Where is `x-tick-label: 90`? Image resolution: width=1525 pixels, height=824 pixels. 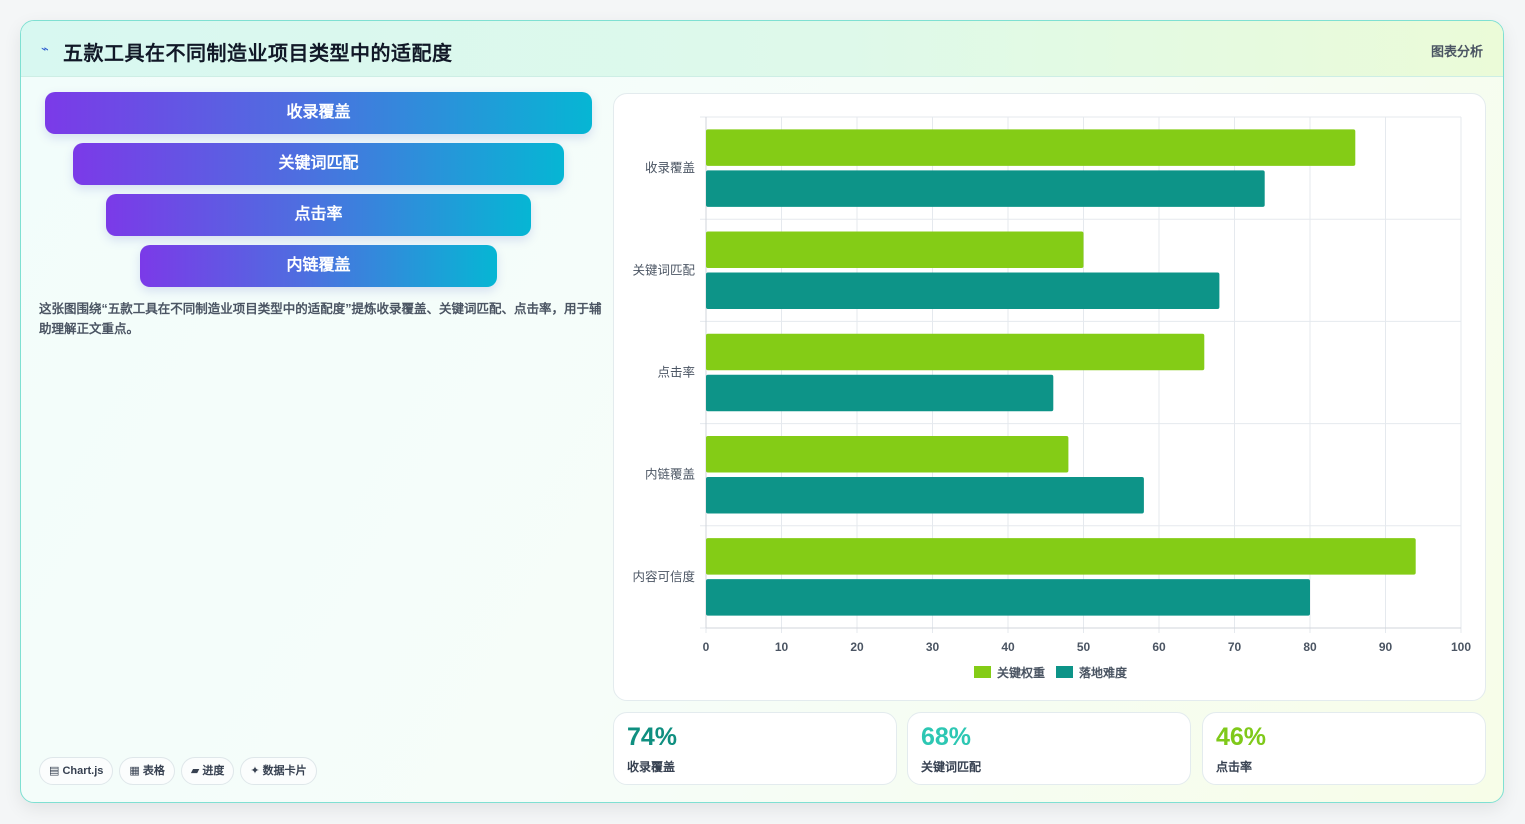 x-tick-label: 90 is located at coordinates (1386, 647).